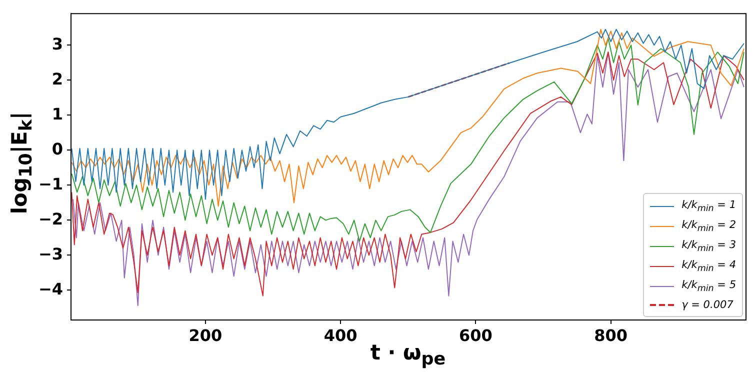 This screenshot has height=381, width=753. What do you see at coordinates (50, 184) in the screenshot?
I see `y-tick-label: −1` at bounding box center [50, 184].